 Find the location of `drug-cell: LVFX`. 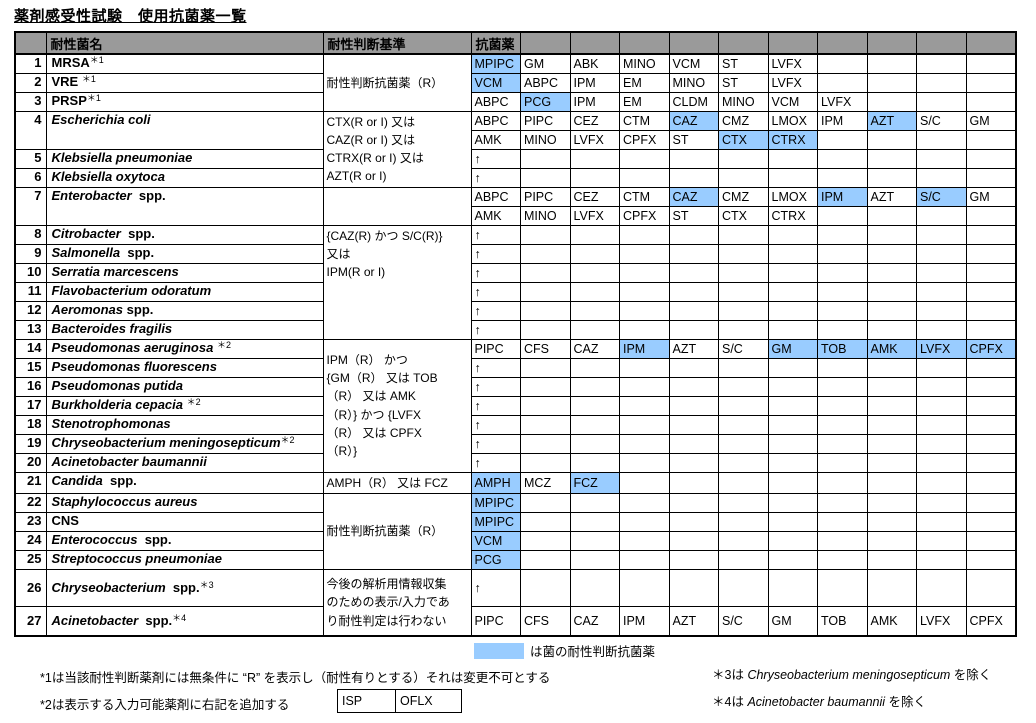

drug-cell: LVFX is located at coordinates (842, 101).